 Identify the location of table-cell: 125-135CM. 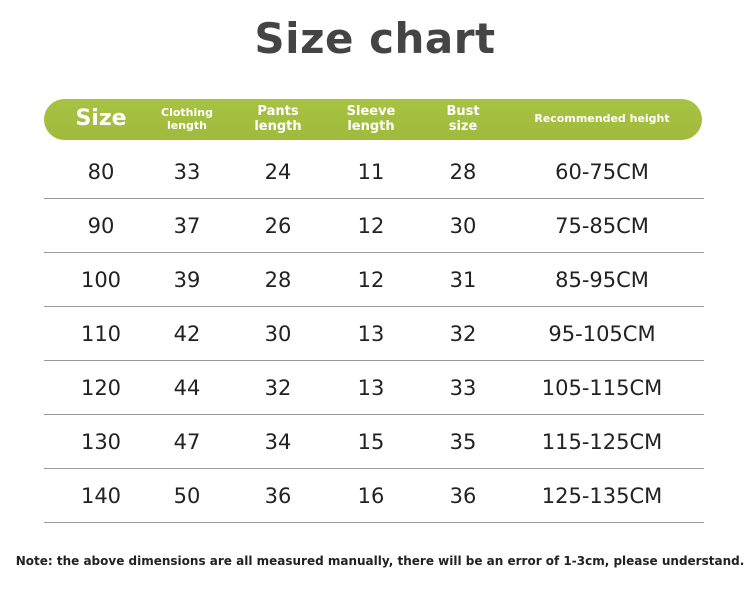
(602, 495).